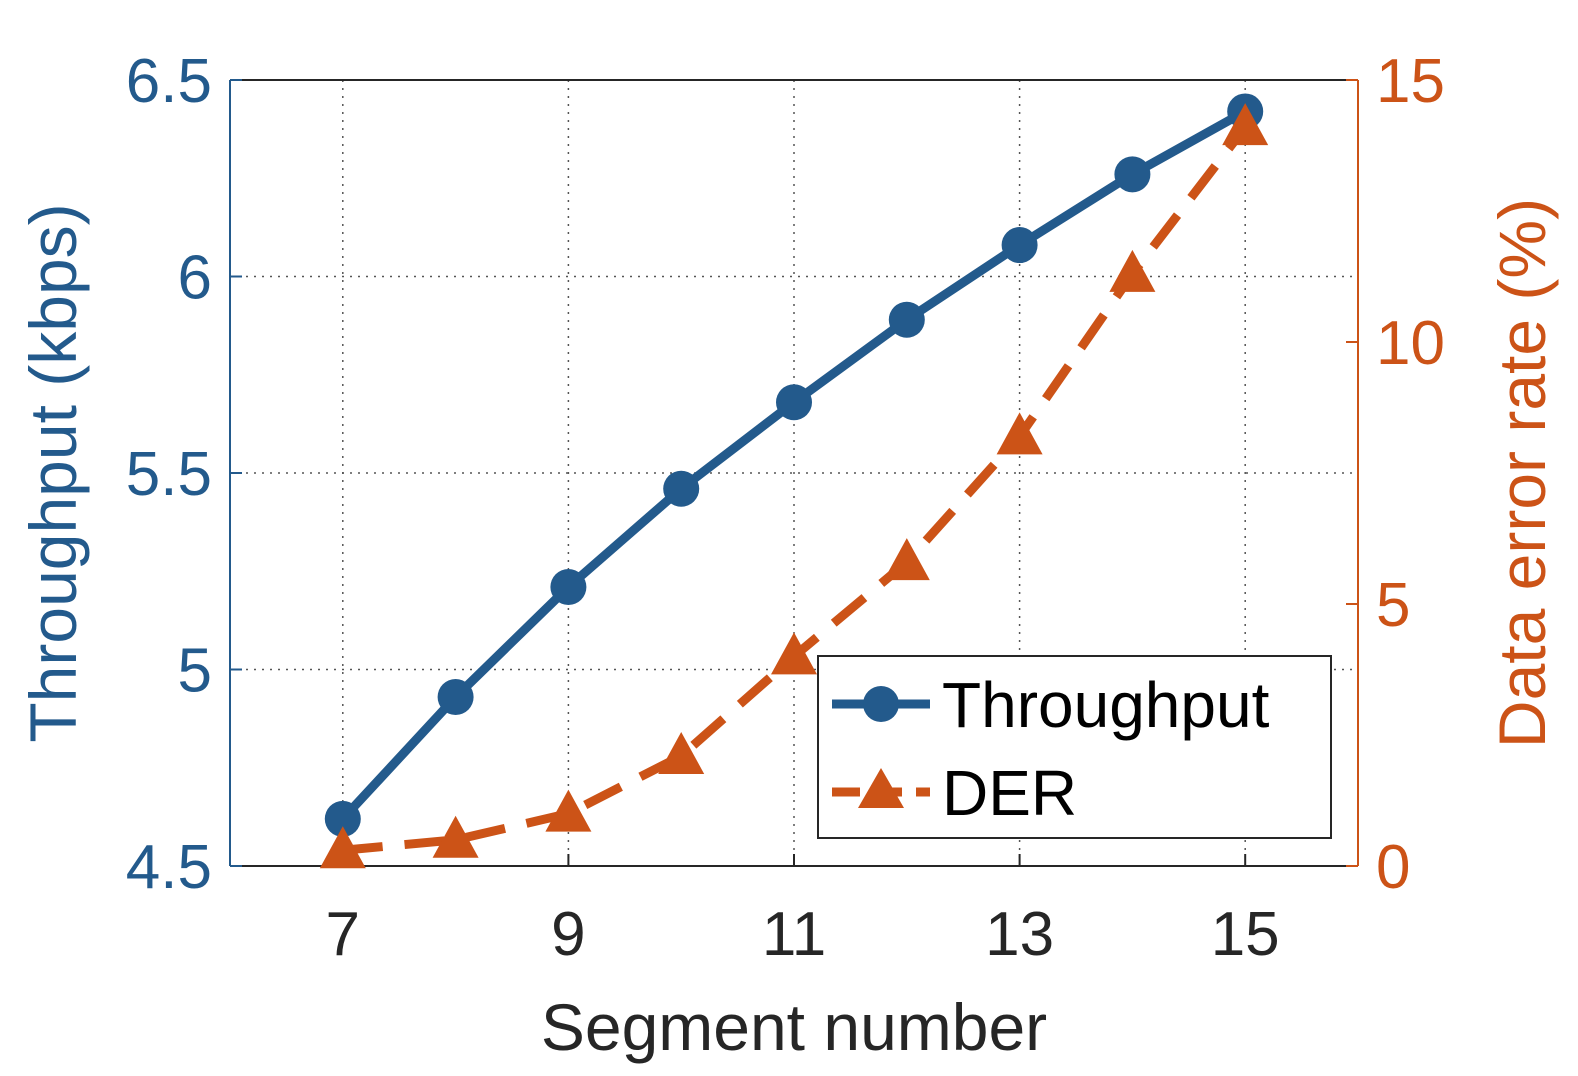 This screenshot has height=1076, width=1578. I want to click on left-y-tick-label: 6, so click(195, 278).